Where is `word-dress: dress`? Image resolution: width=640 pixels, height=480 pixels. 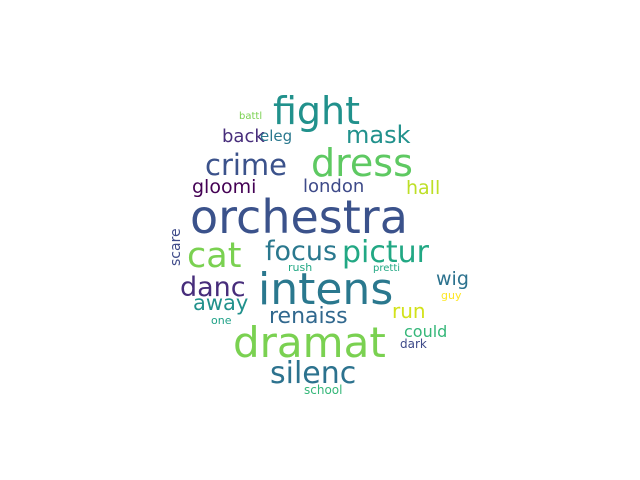 word-dress: dress is located at coordinates (362, 163).